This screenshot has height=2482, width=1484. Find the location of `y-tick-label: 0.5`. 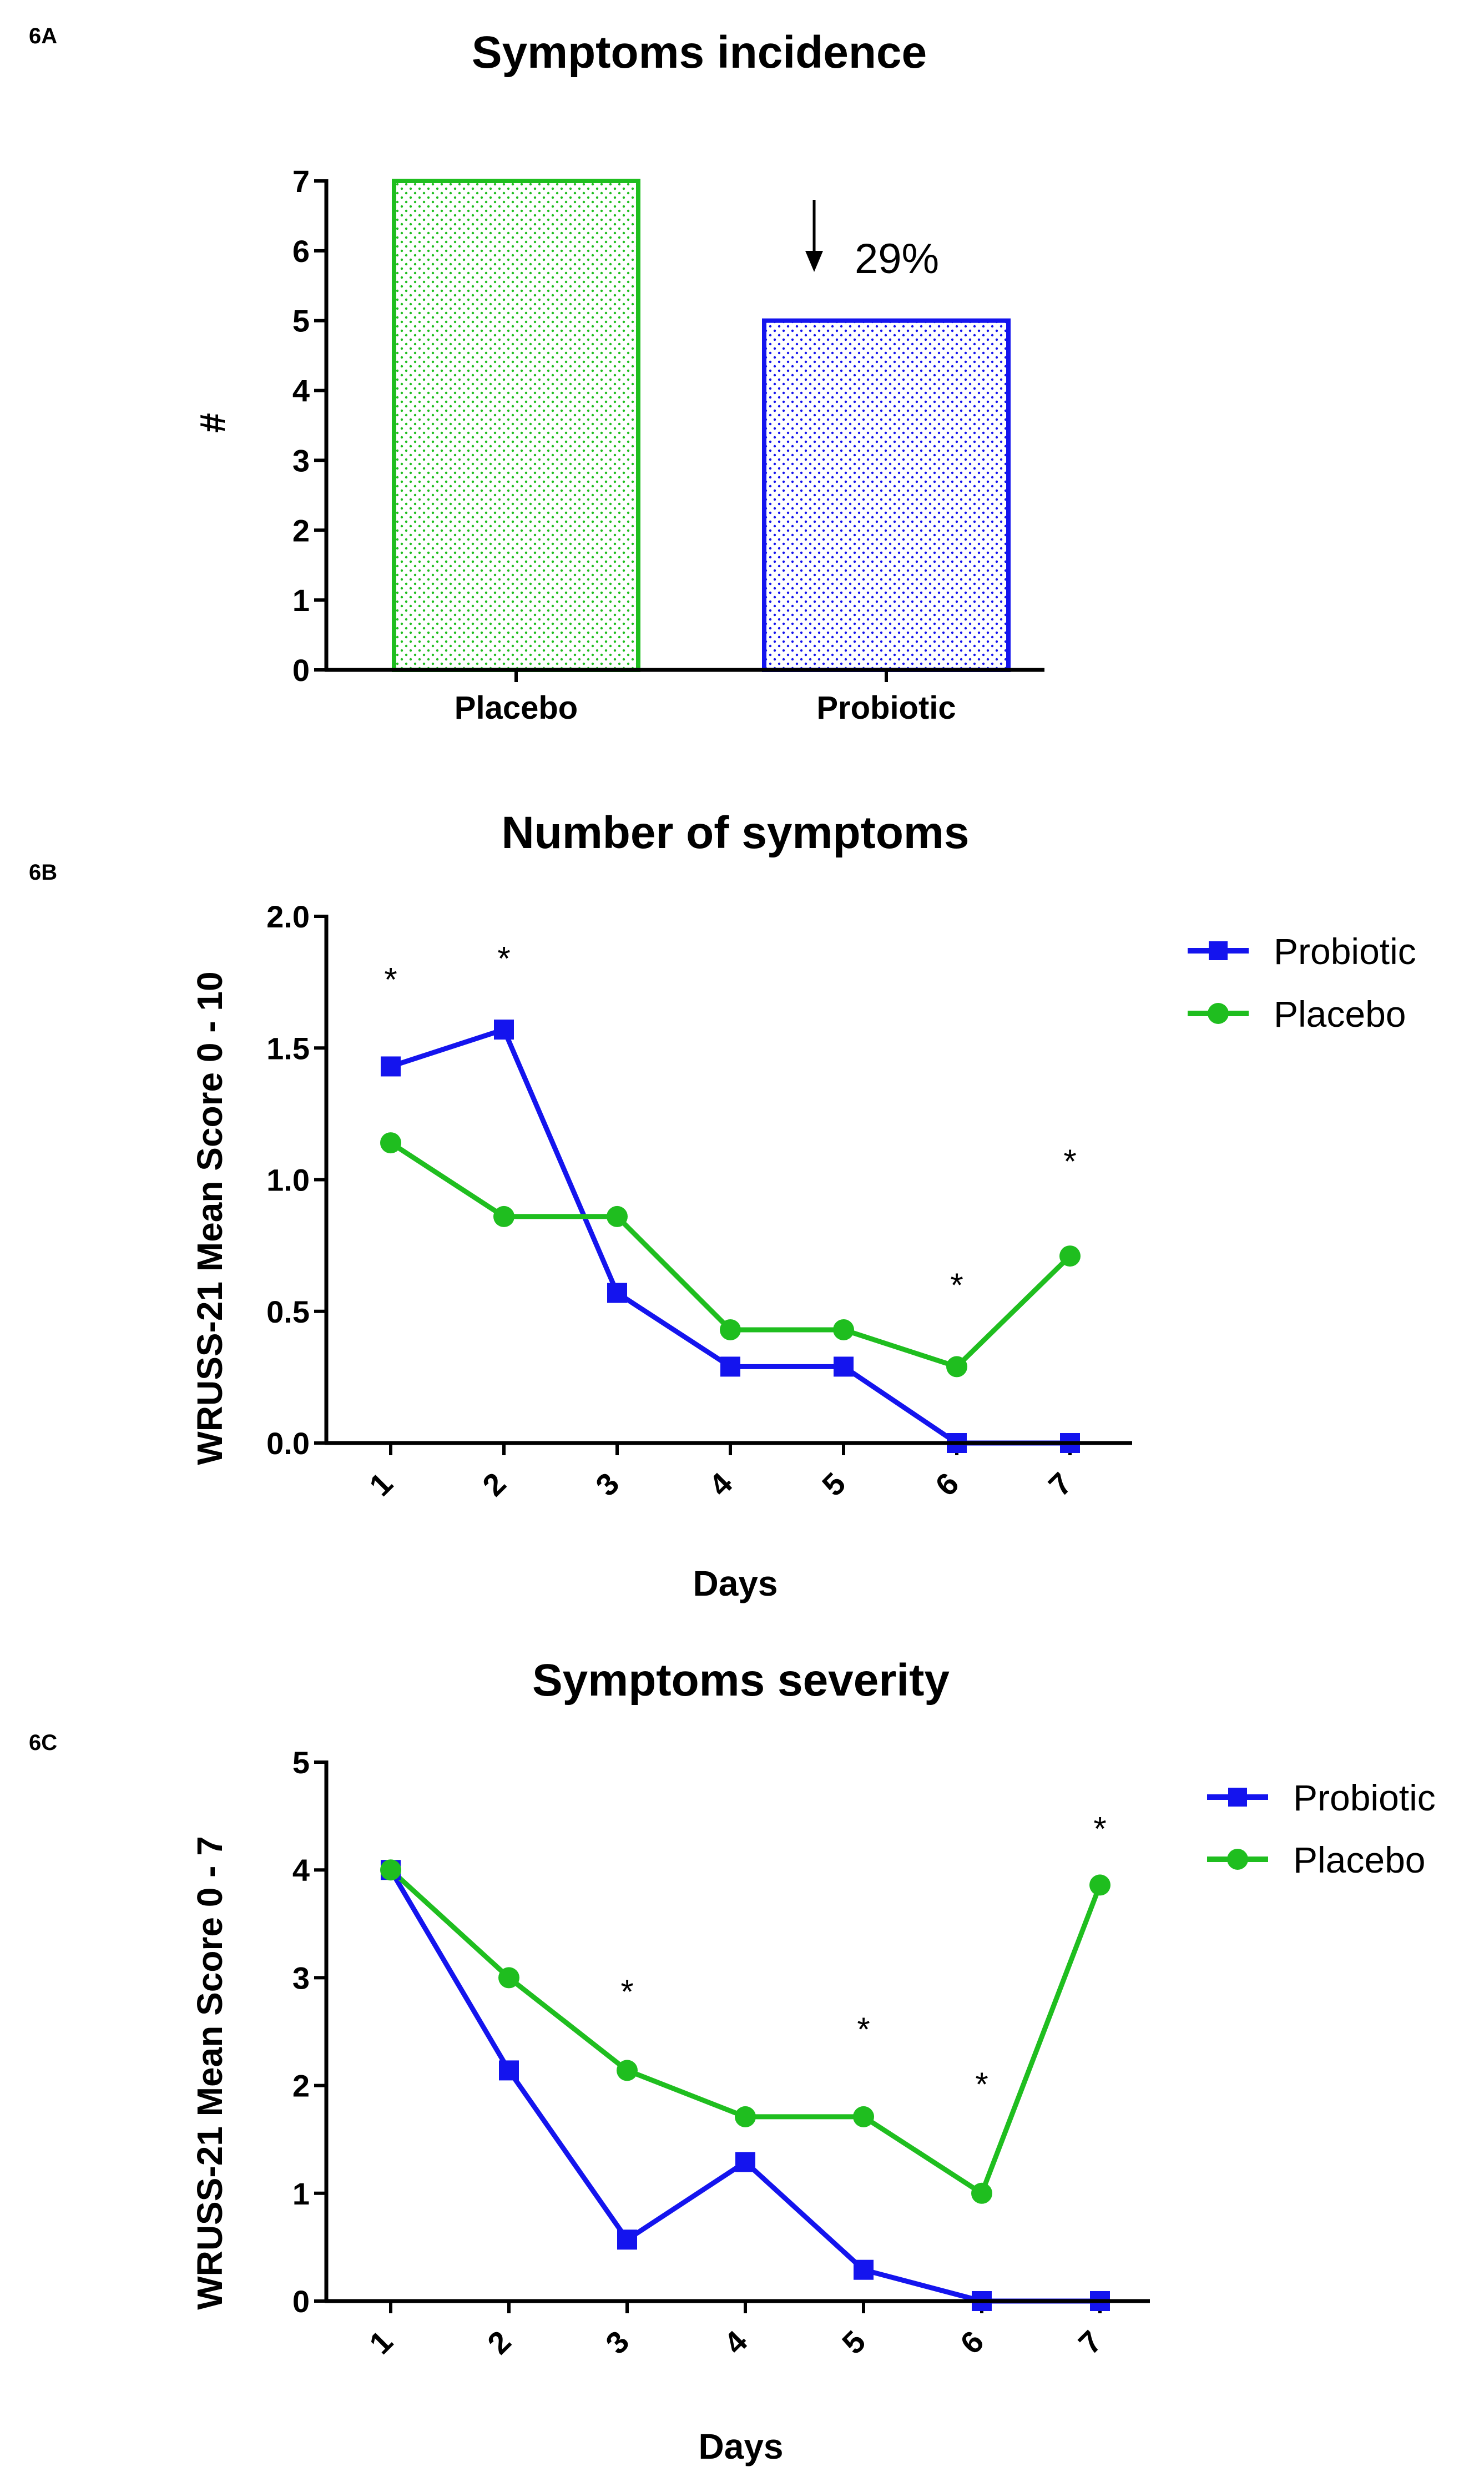

y-tick-label: 0.5 is located at coordinates (288, 1312).